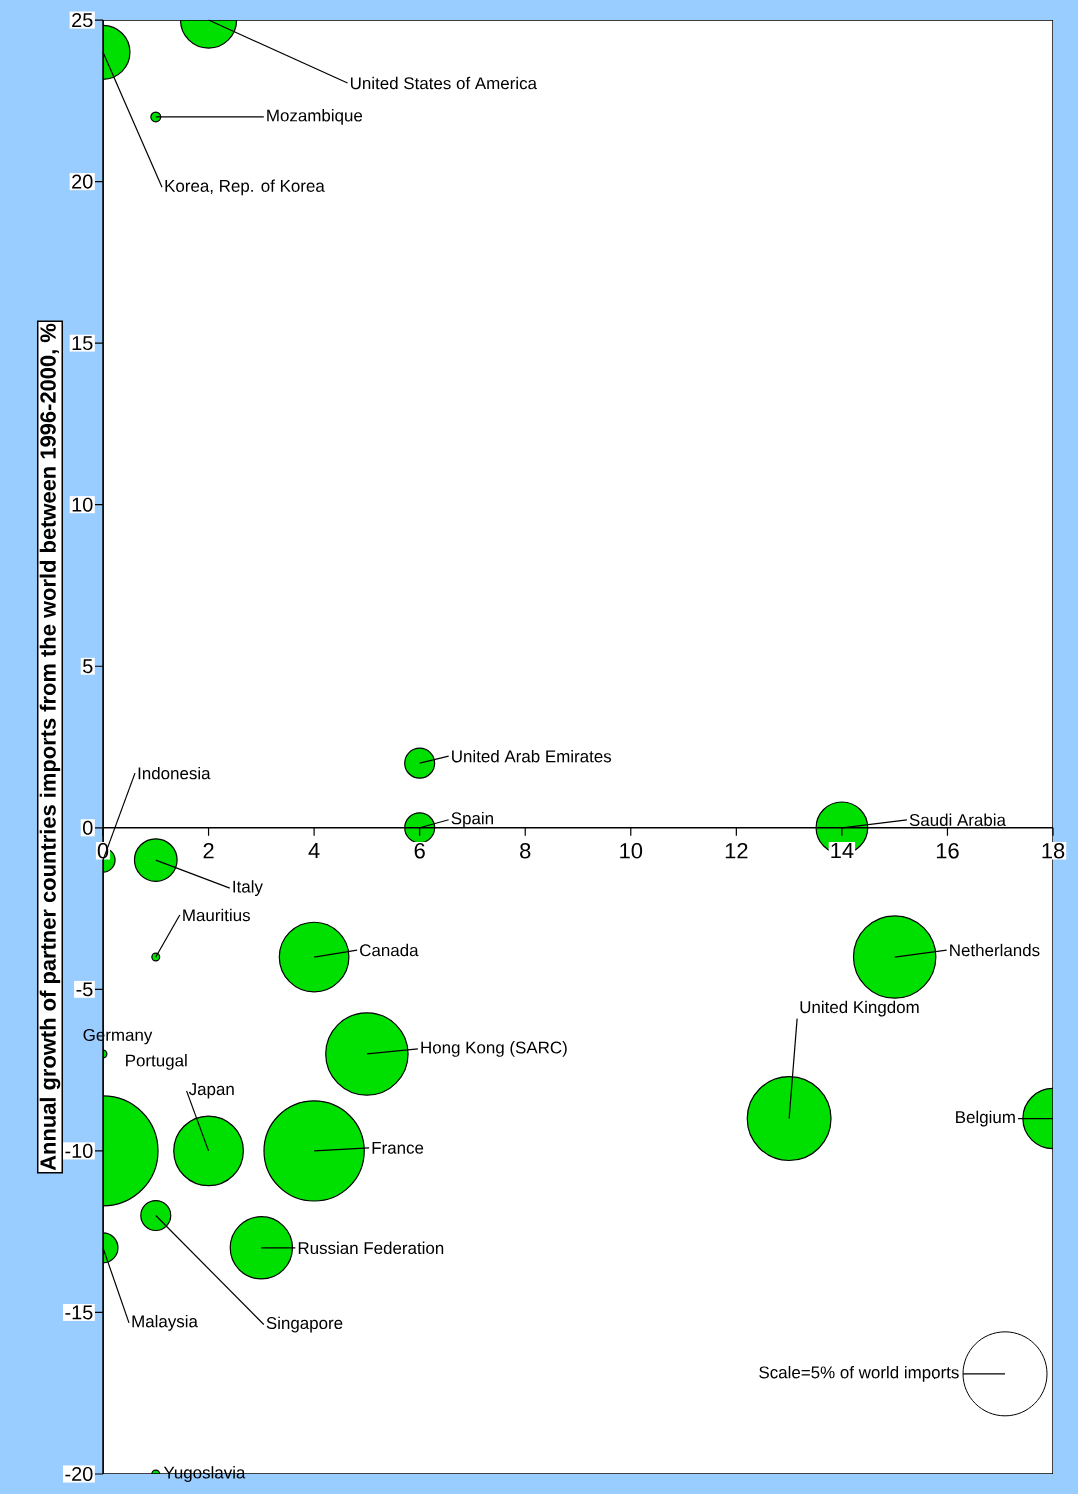 Image resolution: width=1078 pixels, height=1494 pixels. I want to click on legend-label: Netherlands, so click(995, 950).